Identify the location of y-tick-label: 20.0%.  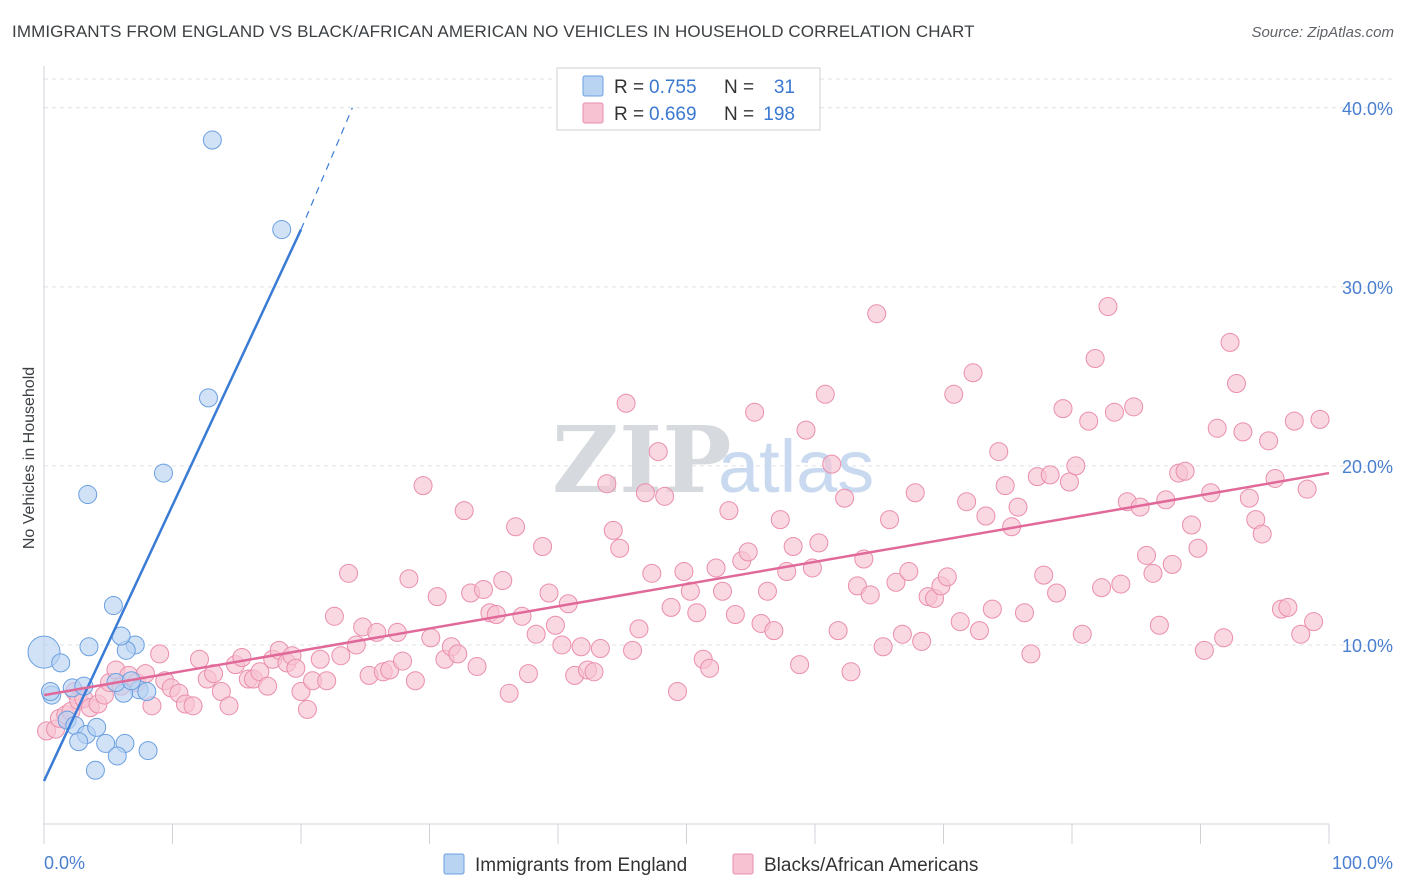
(1367, 467).